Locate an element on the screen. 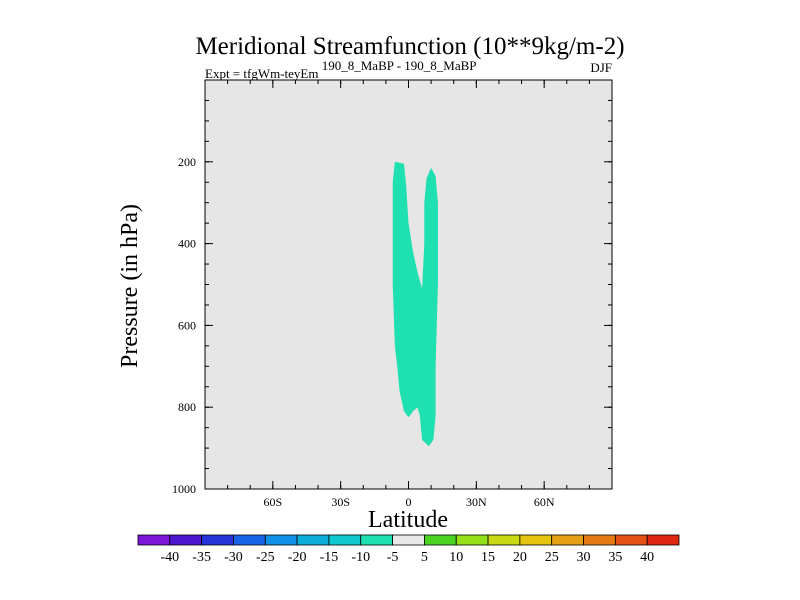 This screenshot has width=800, height=600. colorbar-tick-label: -20 is located at coordinates (297, 557).